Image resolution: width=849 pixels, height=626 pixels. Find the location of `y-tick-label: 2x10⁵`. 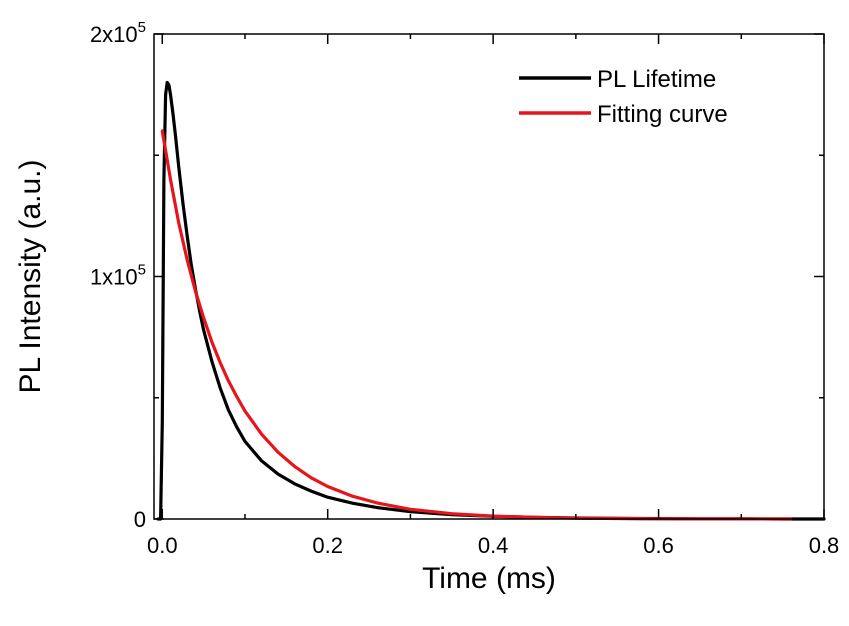

y-tick-label: 2x10⁵ is located at coordinates (118, 33).